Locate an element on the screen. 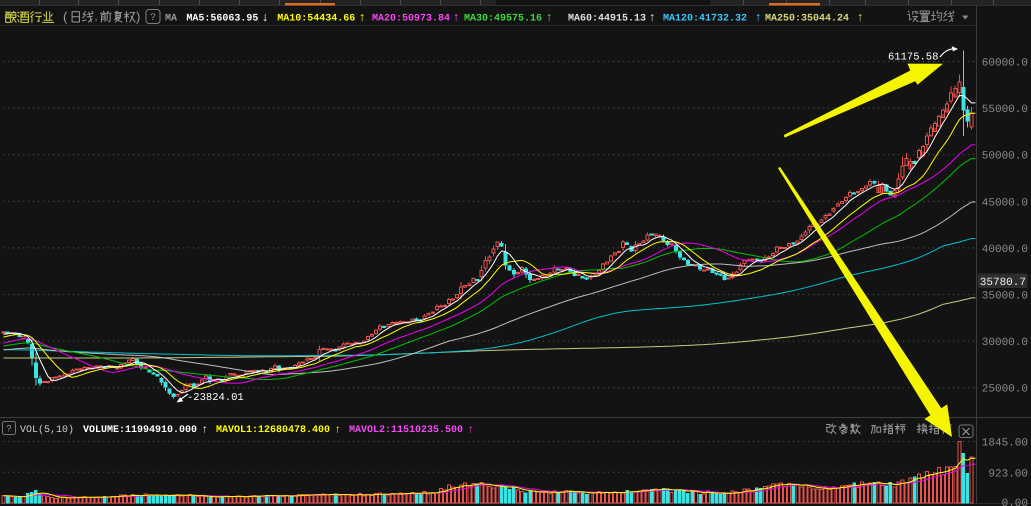 The image size is (1031, 506). svg-text: MAVOL2:11510235.500 is located at coordinates (406, 430).